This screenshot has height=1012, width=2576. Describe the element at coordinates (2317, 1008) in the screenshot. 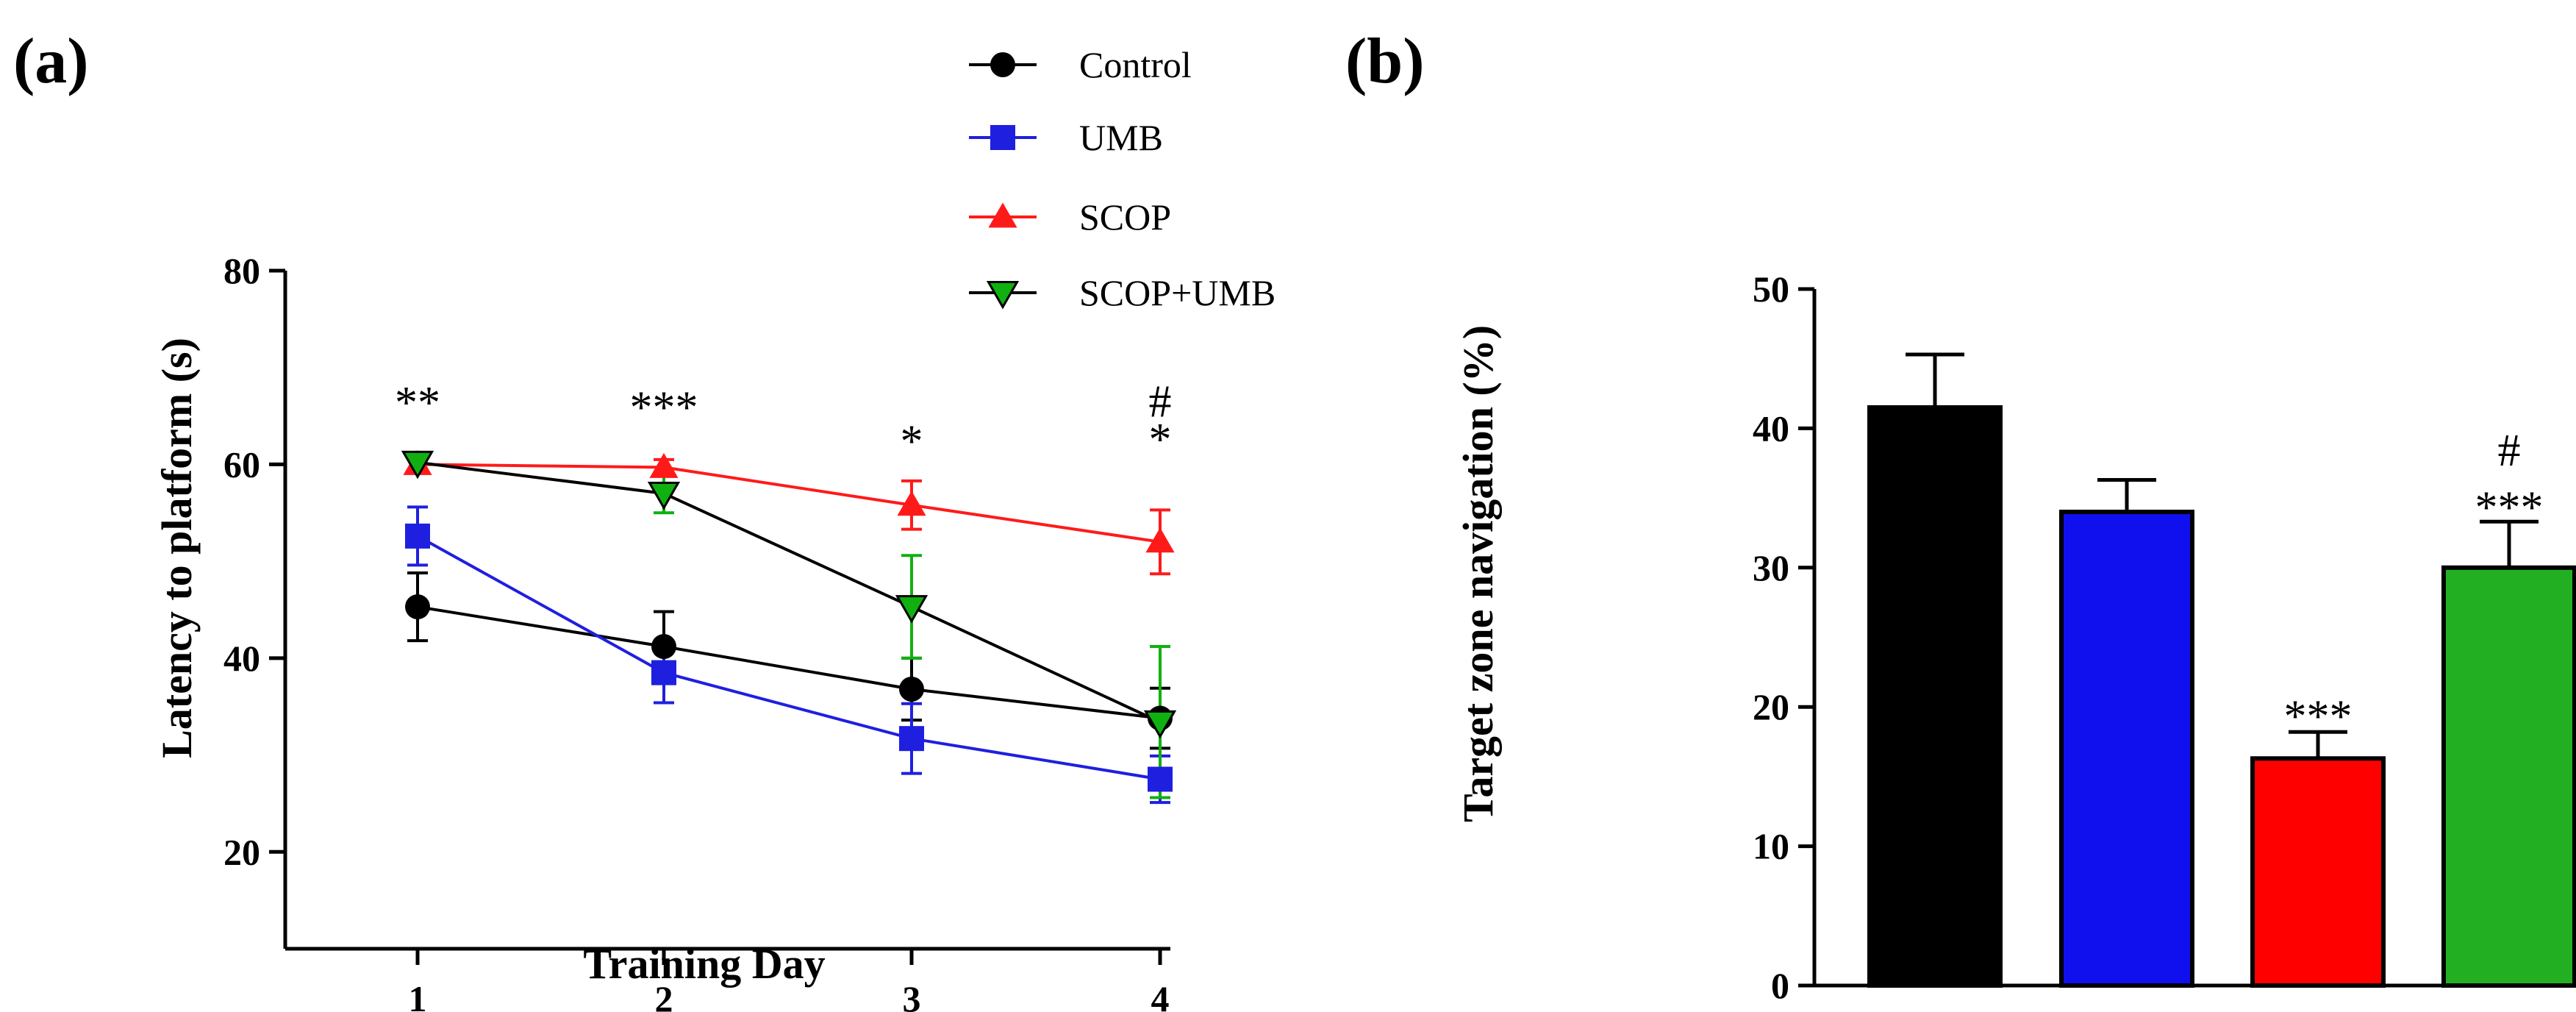

I see `panel-b-x-tick-label: SCOP` at that location.